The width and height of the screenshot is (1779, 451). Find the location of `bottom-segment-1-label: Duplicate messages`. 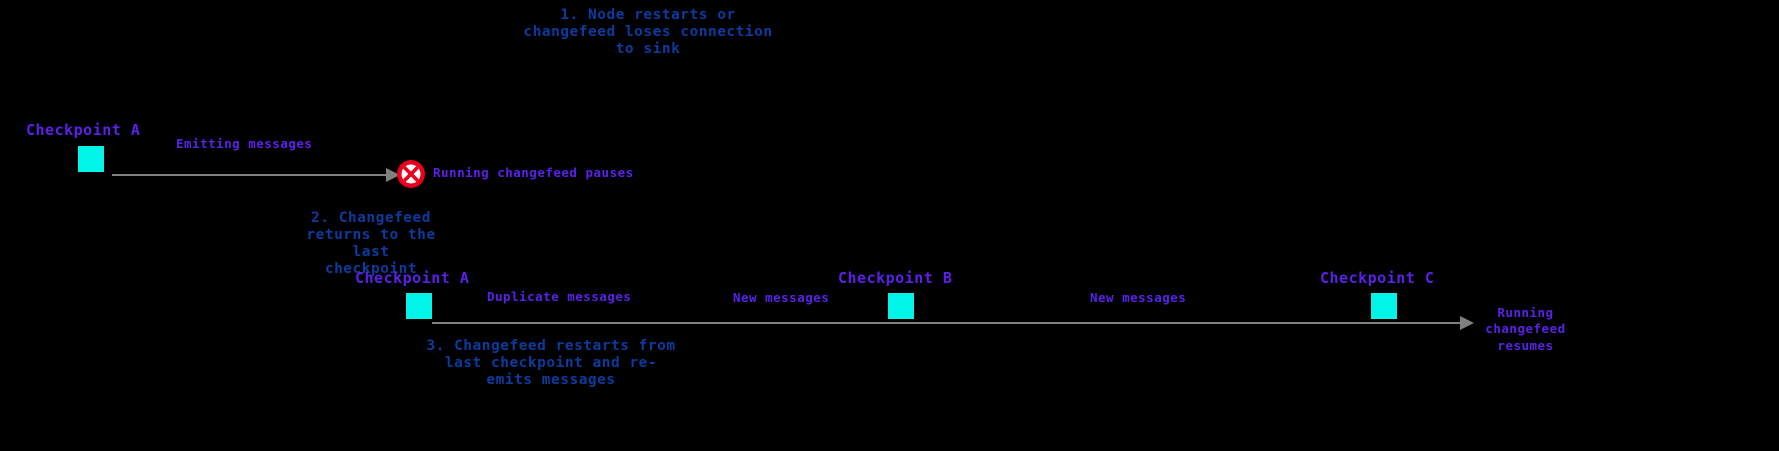

bottom-segment-1-label: Duplicate messages is located at coordinates (559, 296).